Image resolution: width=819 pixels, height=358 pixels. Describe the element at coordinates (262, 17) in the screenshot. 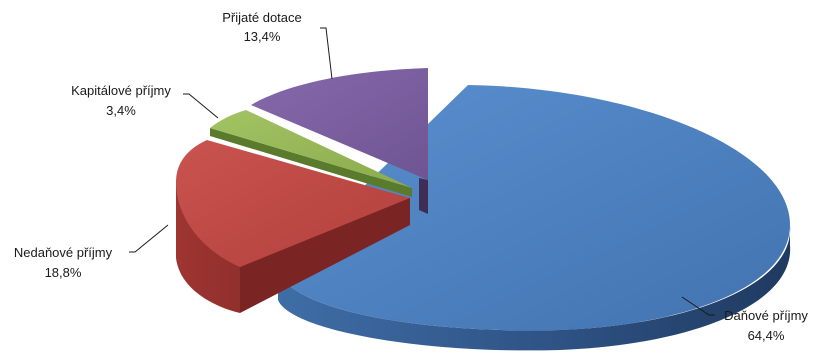

I see `label-prijate-dotace-name: Přijaté dotace` at that location.